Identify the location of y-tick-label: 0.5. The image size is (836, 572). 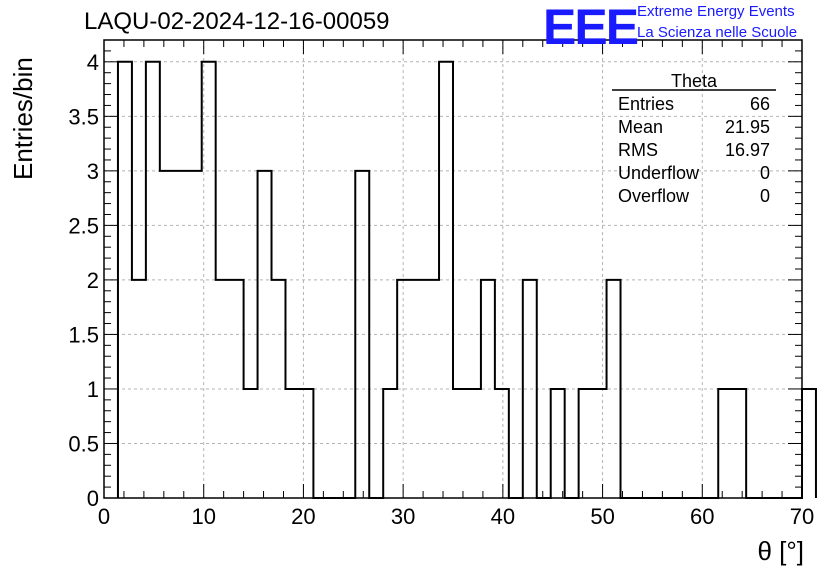
(83, 443).